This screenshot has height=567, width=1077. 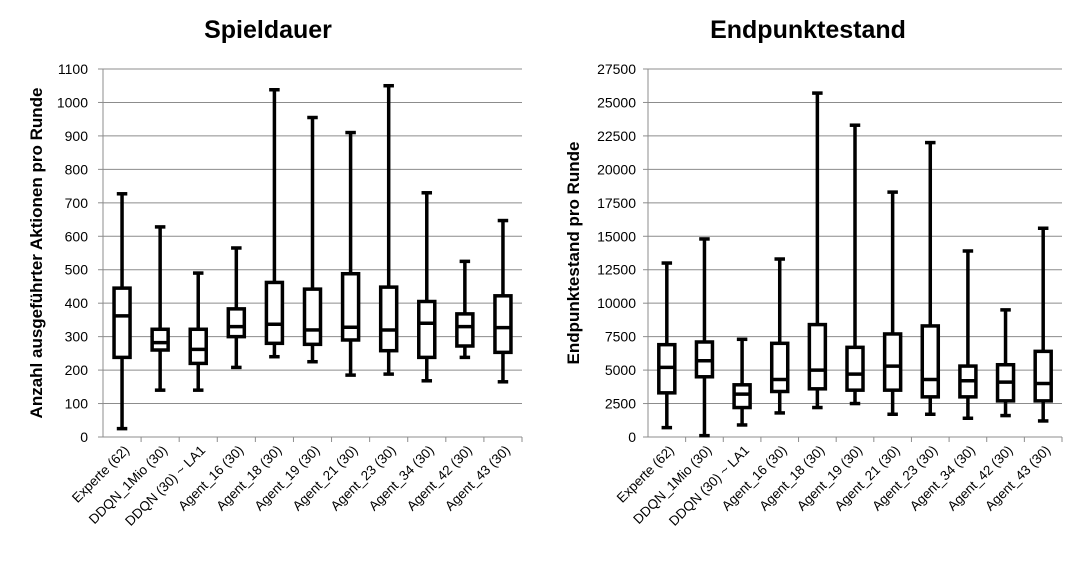 I want to click on y-tick-label: 17500, so click(x=616, y=203).